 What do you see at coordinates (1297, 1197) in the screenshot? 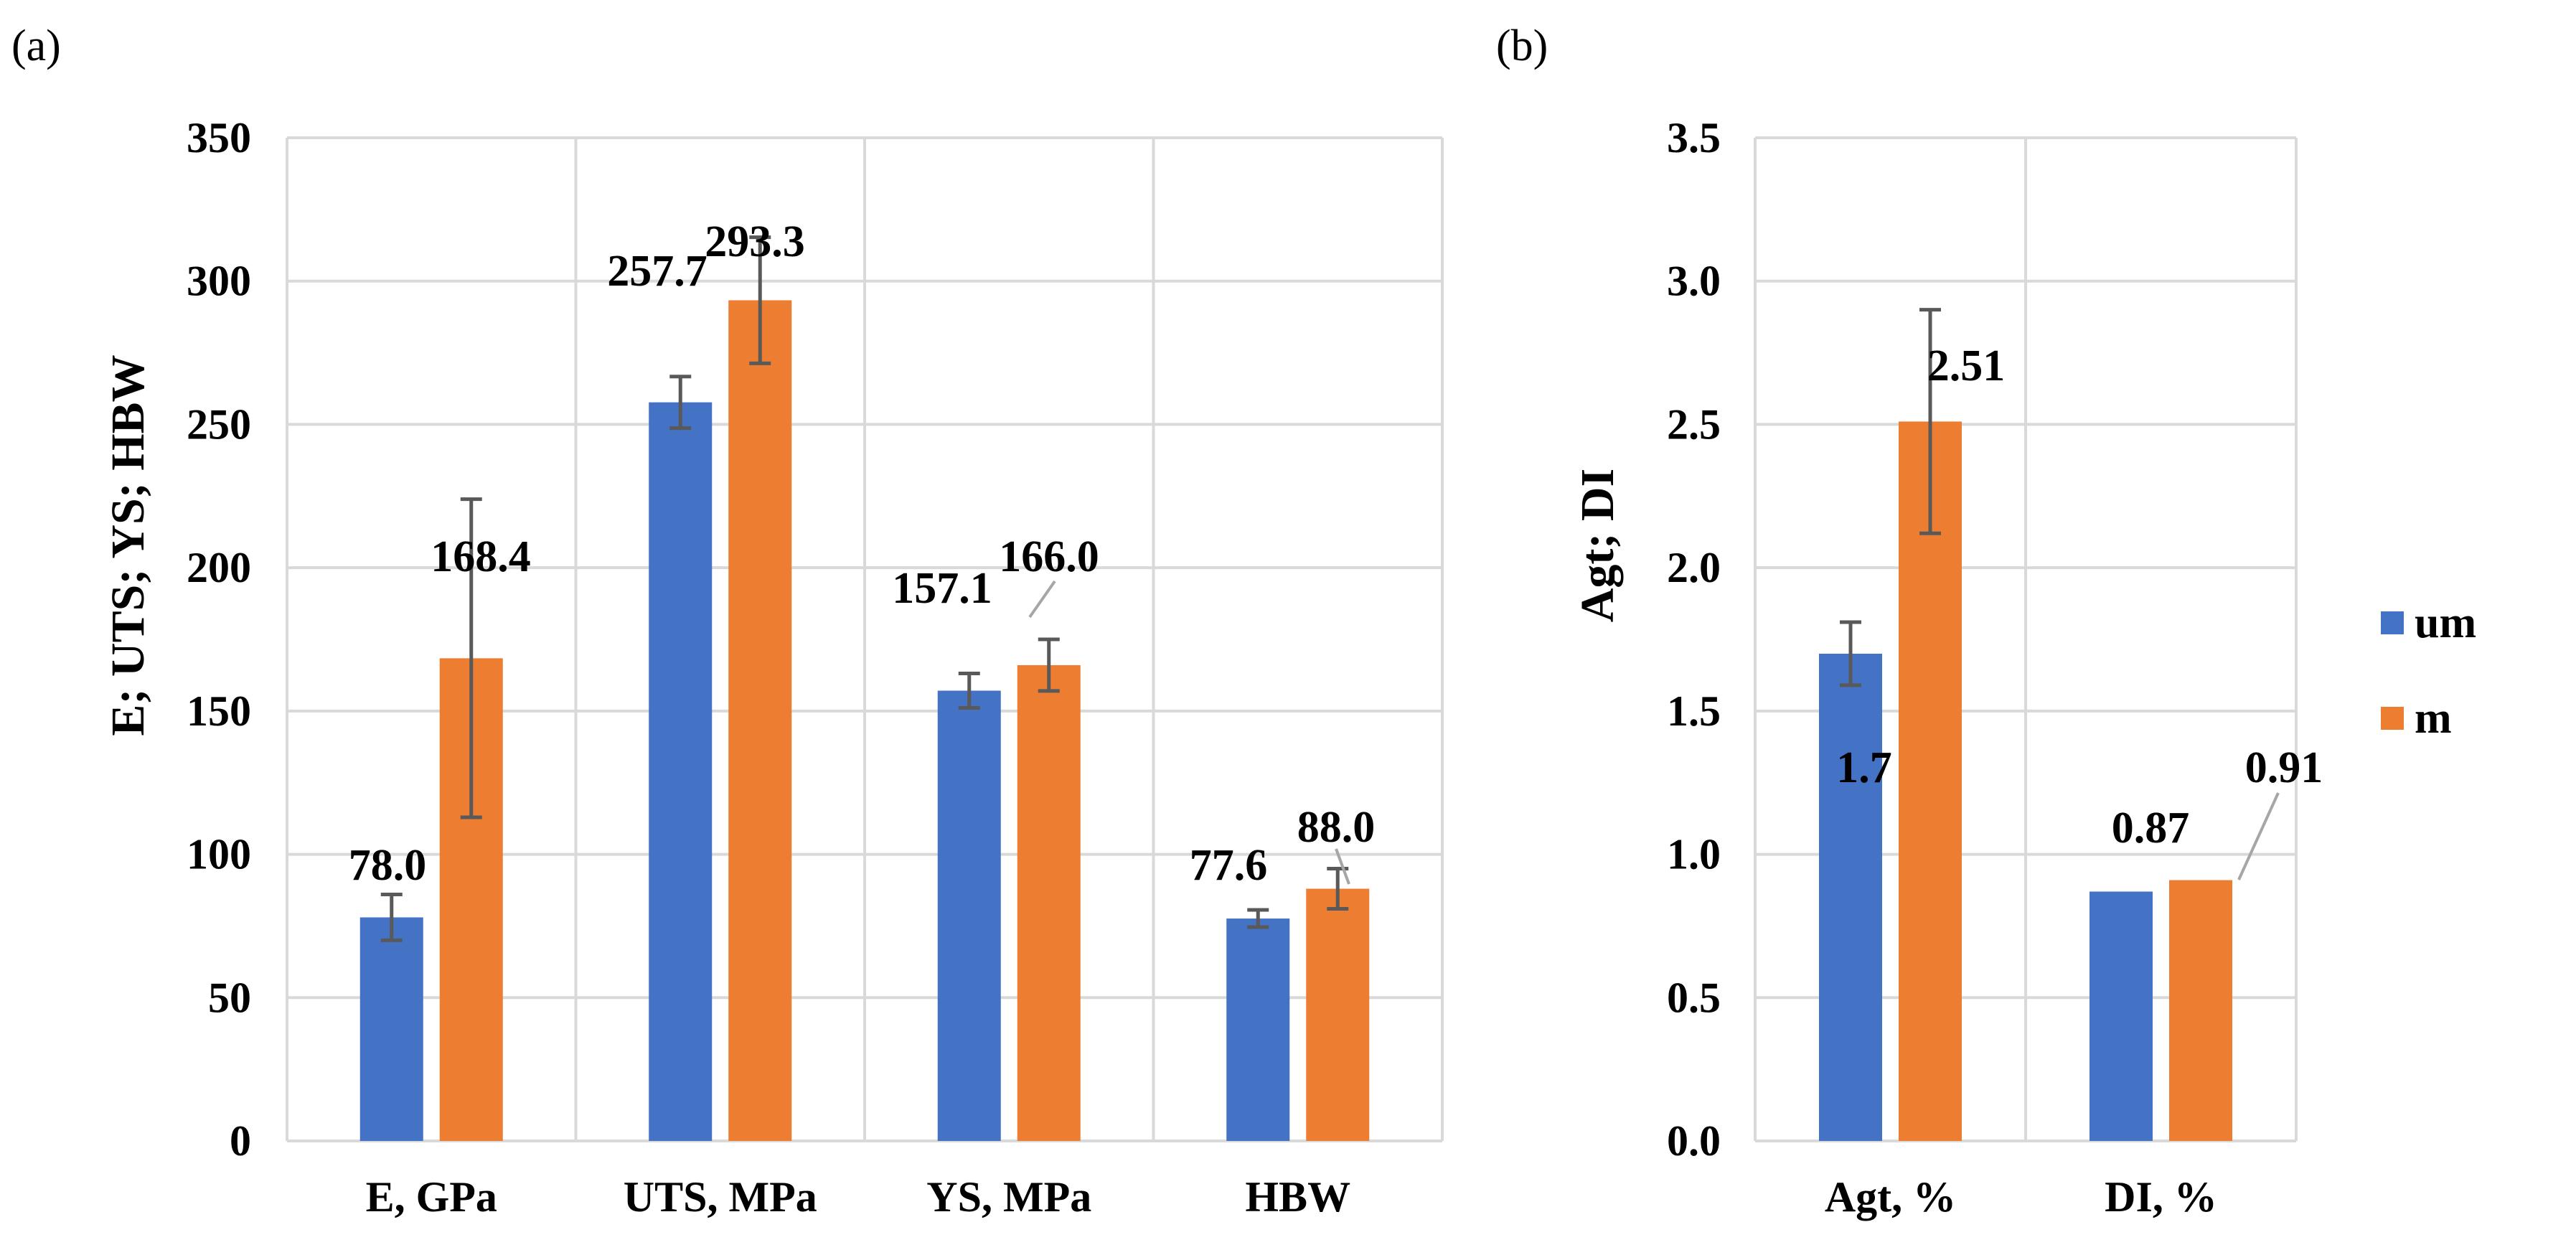
I see `x-tick-label: HBW` at bounding box center [1297, 1197].